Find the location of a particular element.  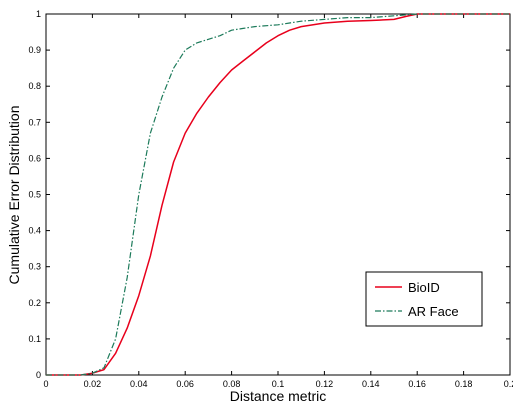

y-tick-label: 0.6 is located at coordinates (34, 158).